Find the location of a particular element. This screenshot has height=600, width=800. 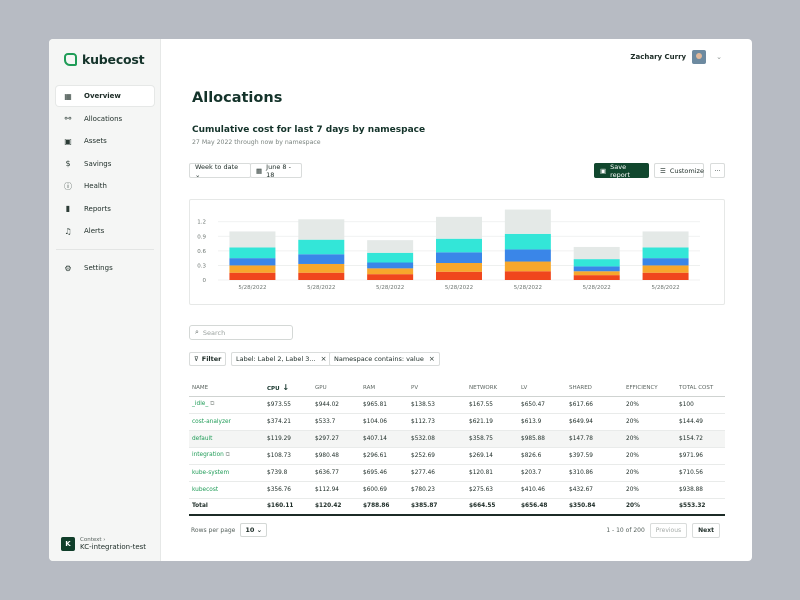

save-report-button: ▣ Save report is located at coordinates (621, 171).